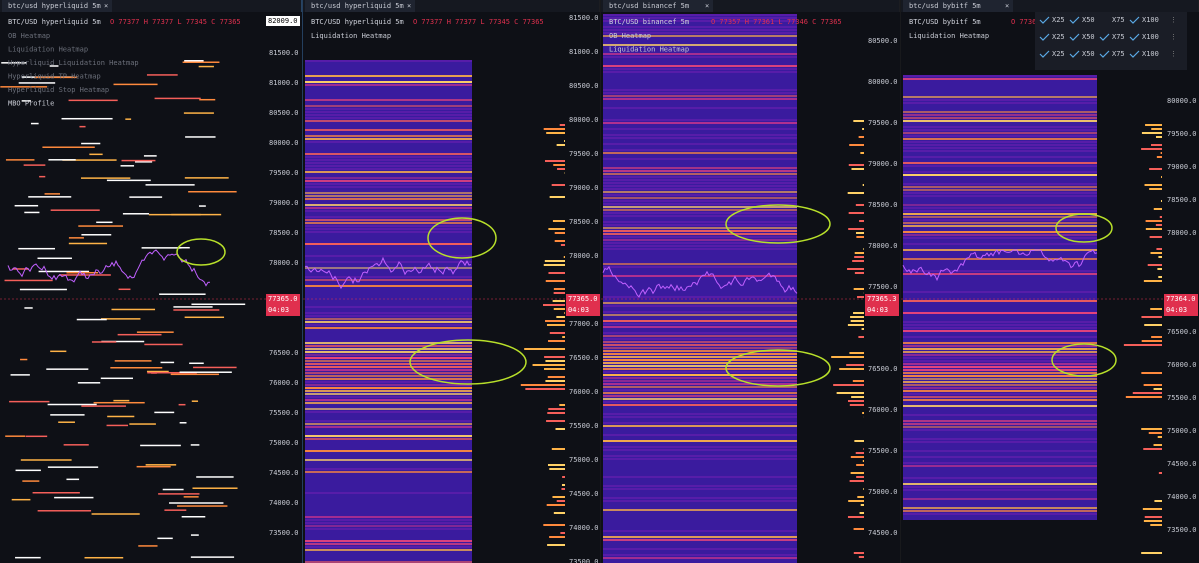 Image resolution: width=1199 pixels, height=563 pixels. Describe the element at coordinates (1150, 20) in the screenshot. I see `leverage-label: X100` at that location.